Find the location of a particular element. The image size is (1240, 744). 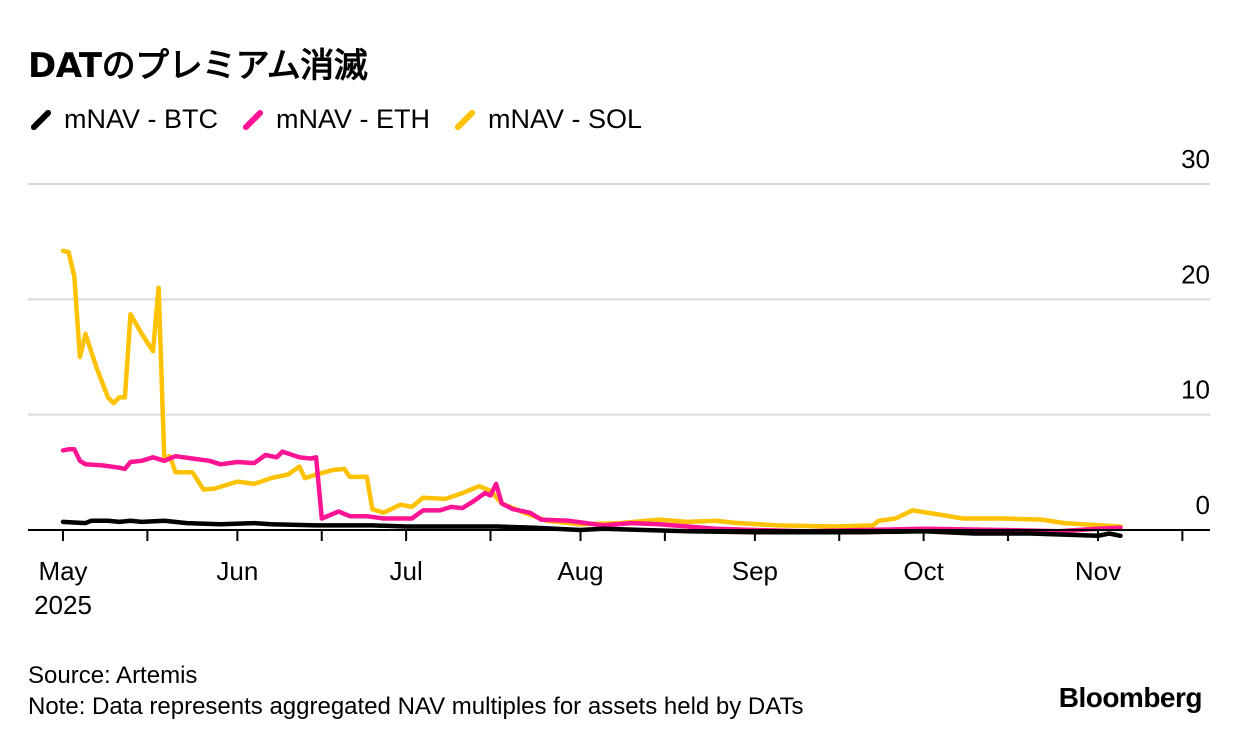

x-tick-label-sep: Sep is located at coordinates (755, 571).